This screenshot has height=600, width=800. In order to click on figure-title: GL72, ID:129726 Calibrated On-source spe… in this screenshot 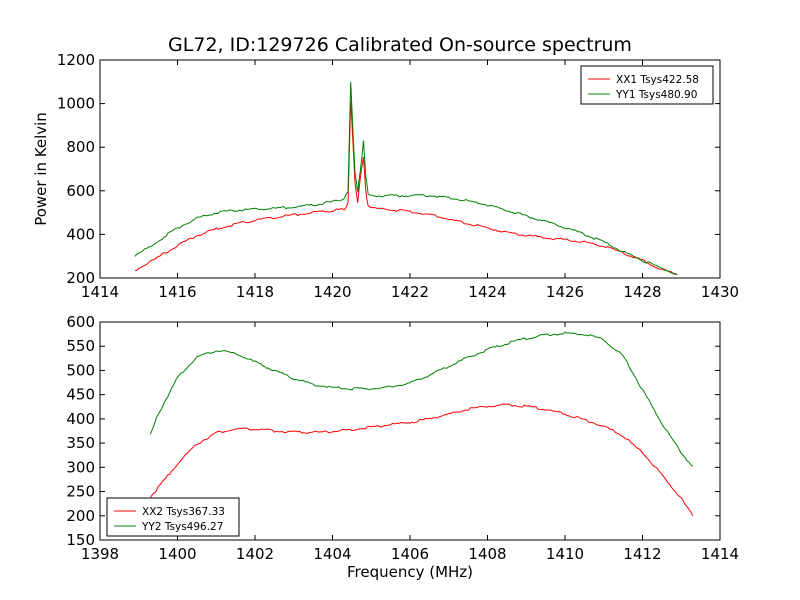, I will do `click(400, 45)`.